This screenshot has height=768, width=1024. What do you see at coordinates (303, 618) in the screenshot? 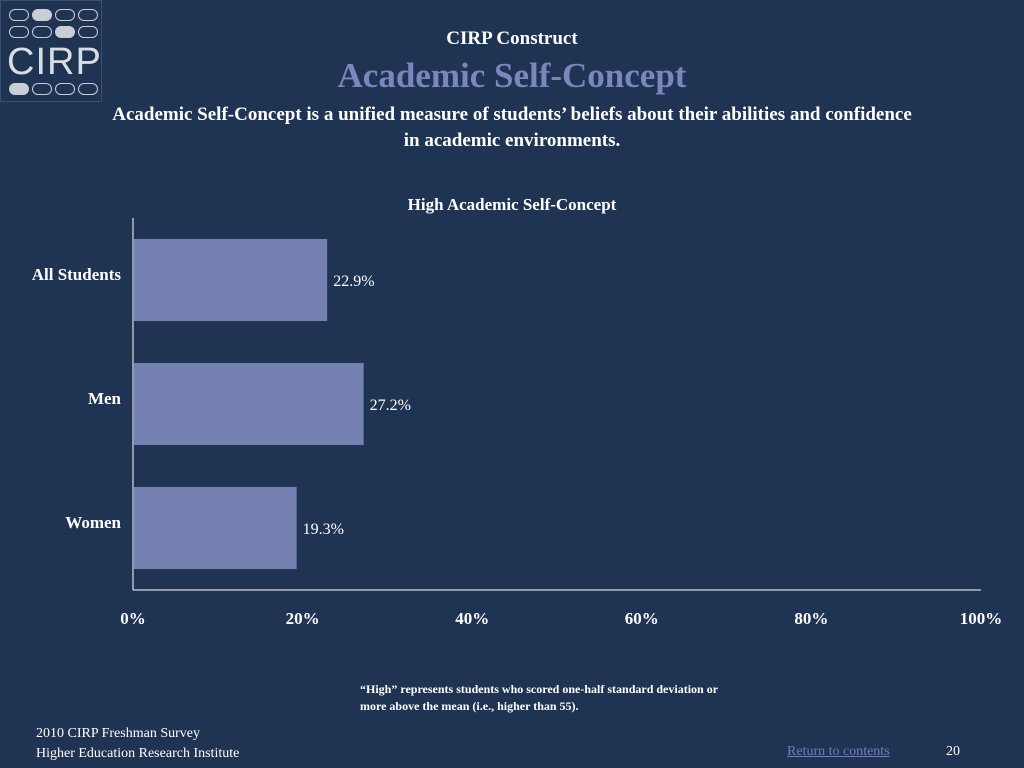
I see `x-tick-label: 20%` at bounding box center [303, 618].